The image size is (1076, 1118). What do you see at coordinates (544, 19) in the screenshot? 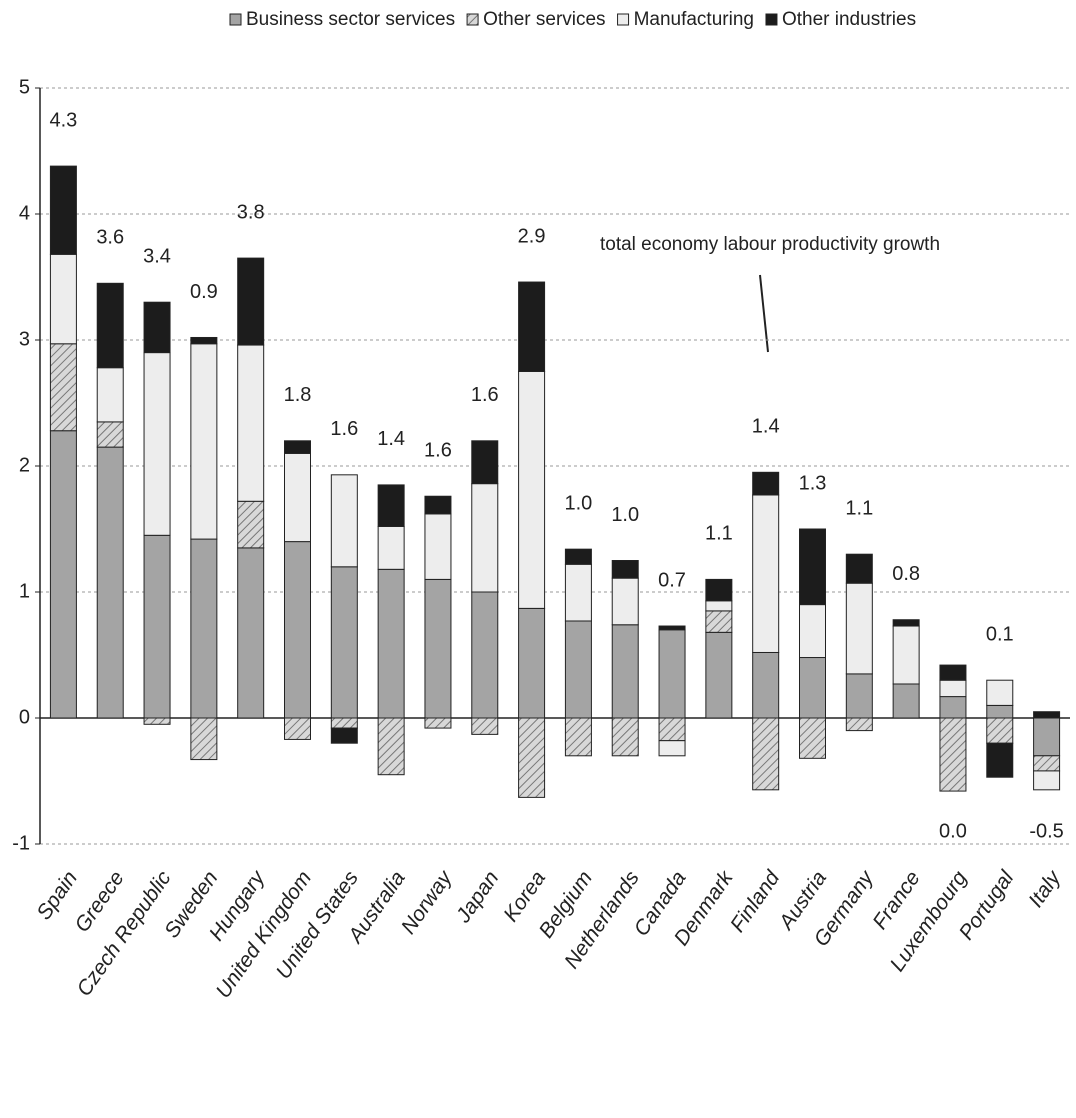
I see `legend-label: Other services` at bounding box center [544, 19].